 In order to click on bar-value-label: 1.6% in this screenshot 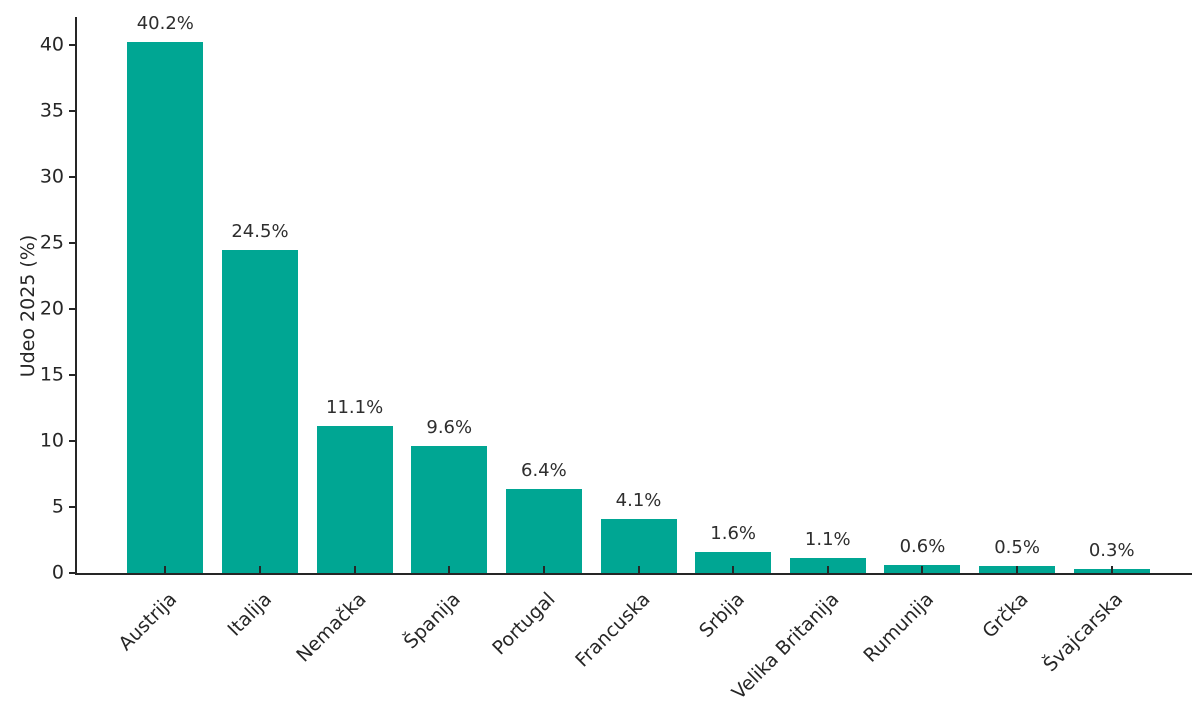, I will do `click(733, 533)`.